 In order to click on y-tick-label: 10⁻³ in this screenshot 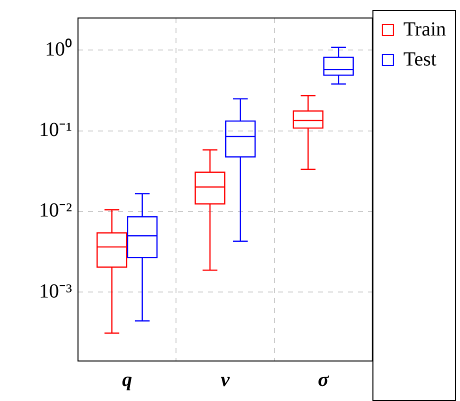, I will do `click(55, 291)`.